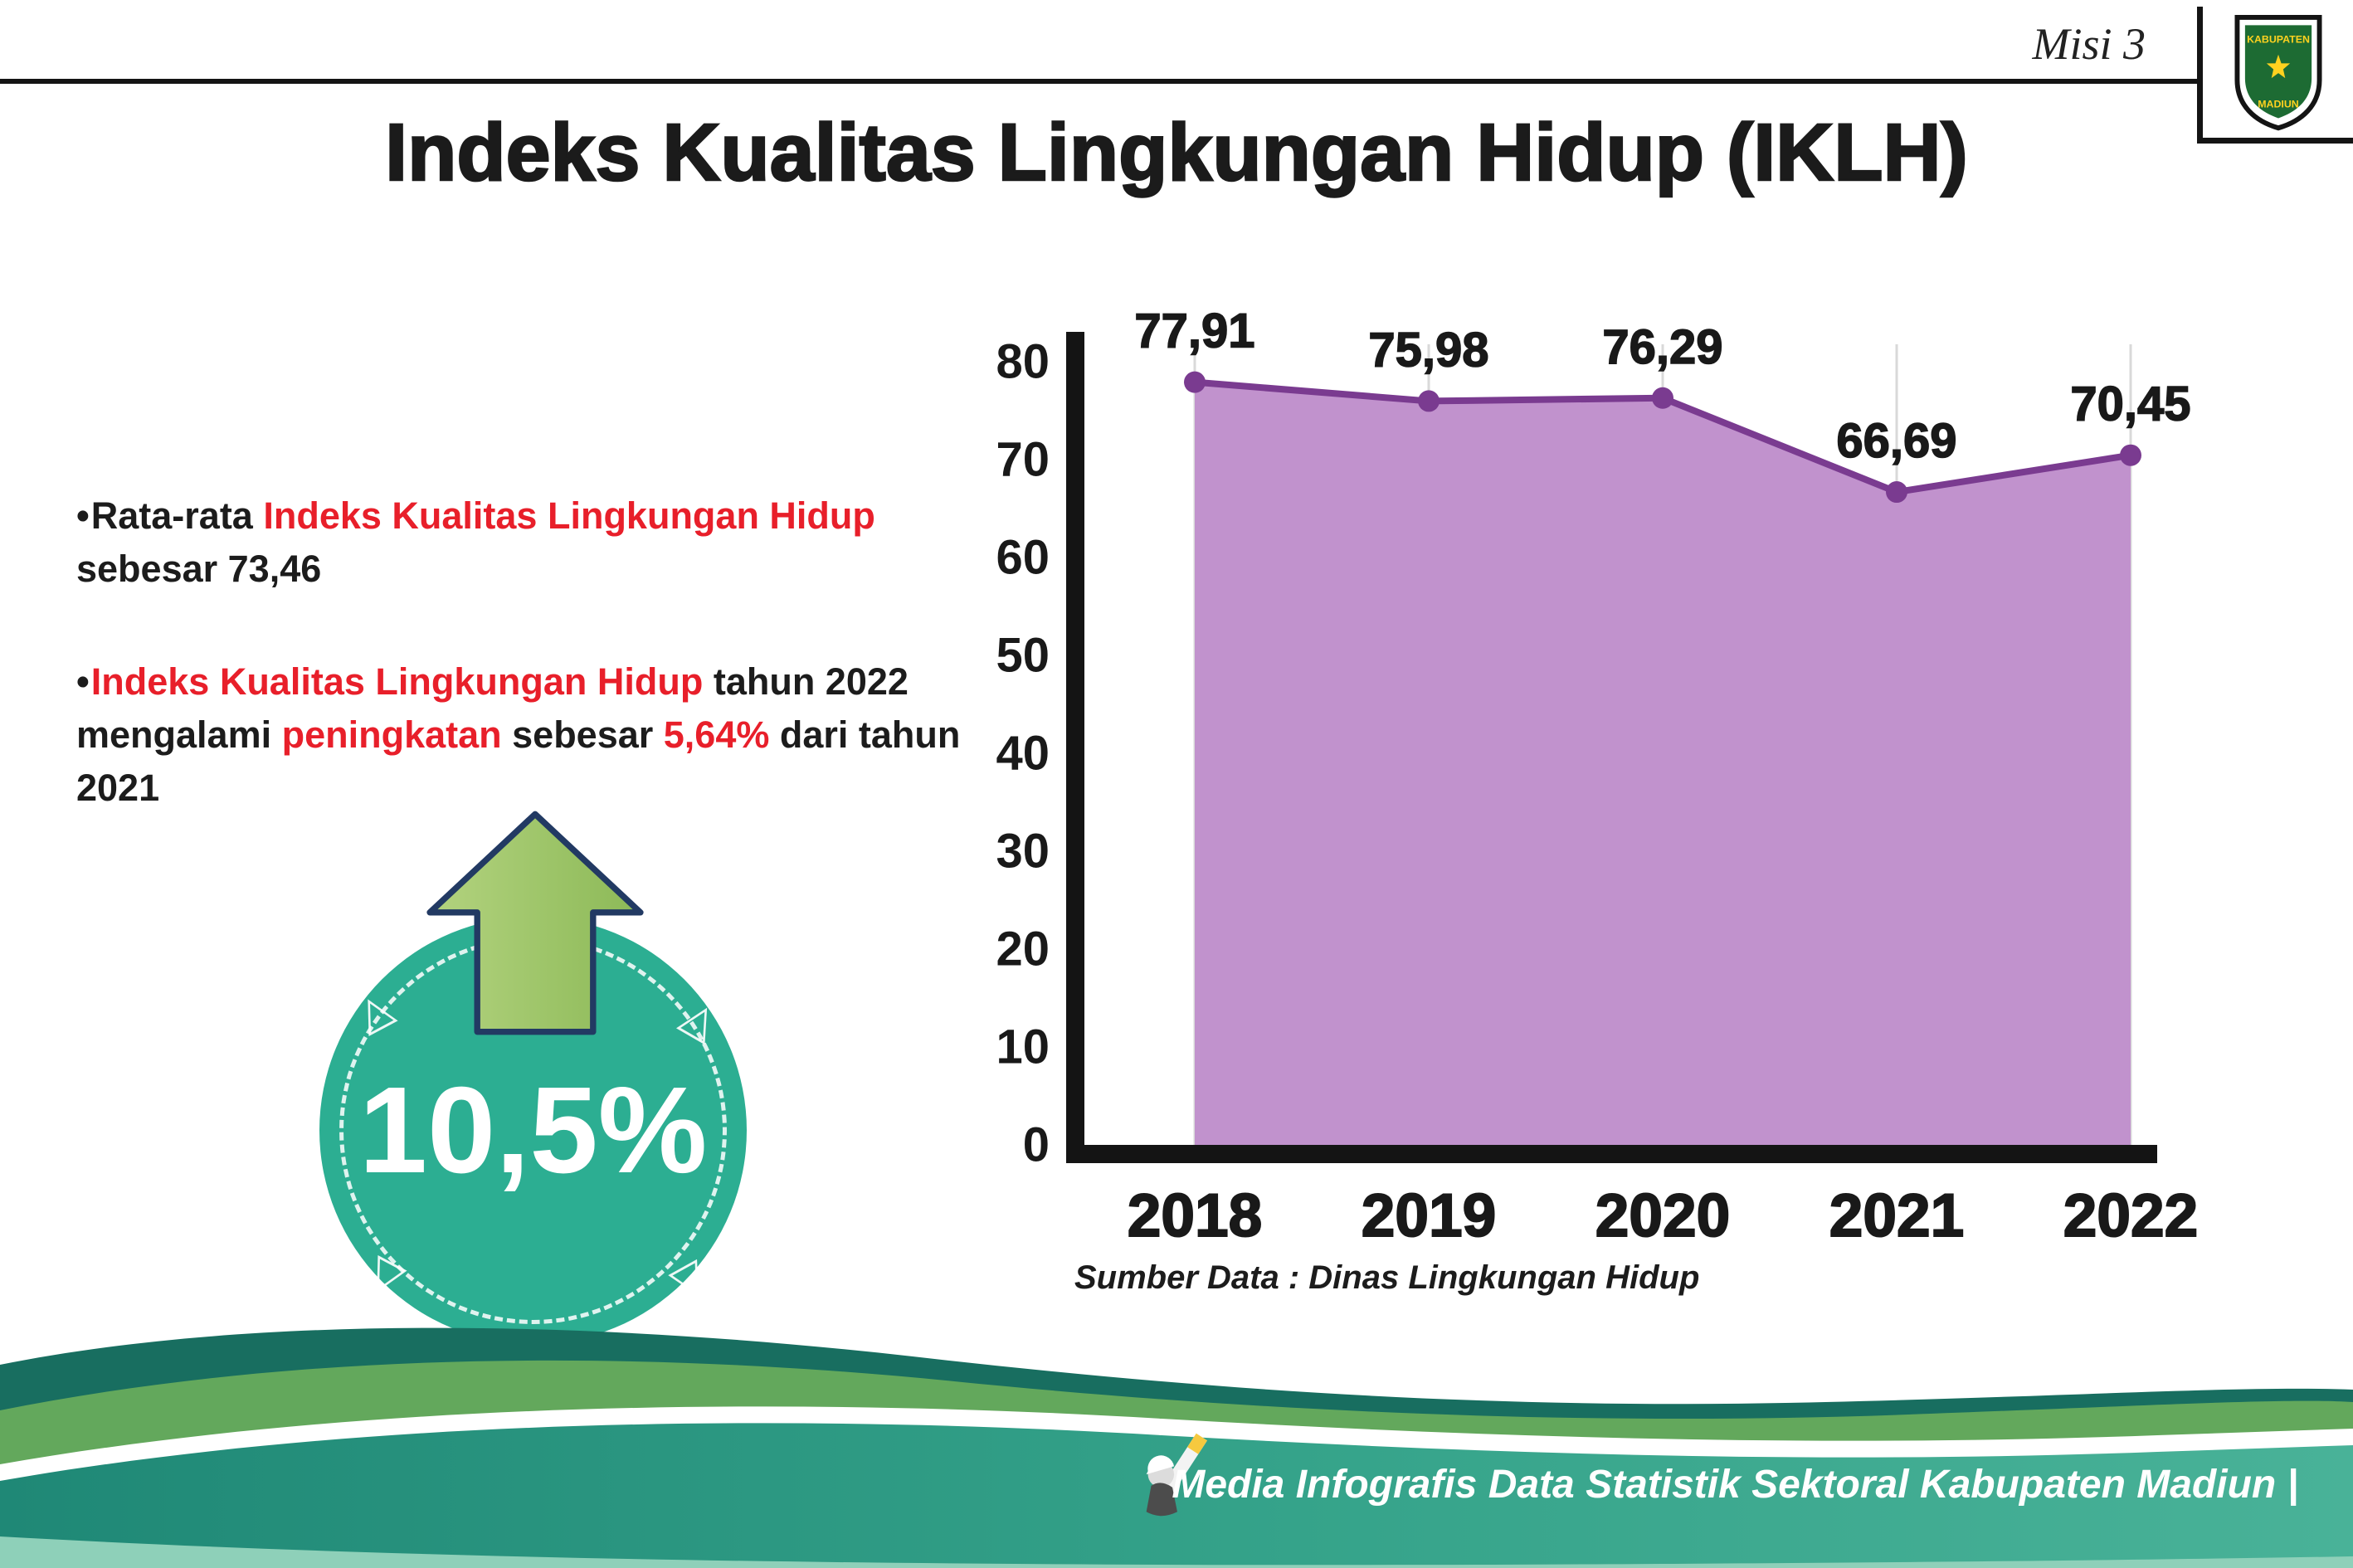  I want to click on x-axis, so click(1611, 1154).